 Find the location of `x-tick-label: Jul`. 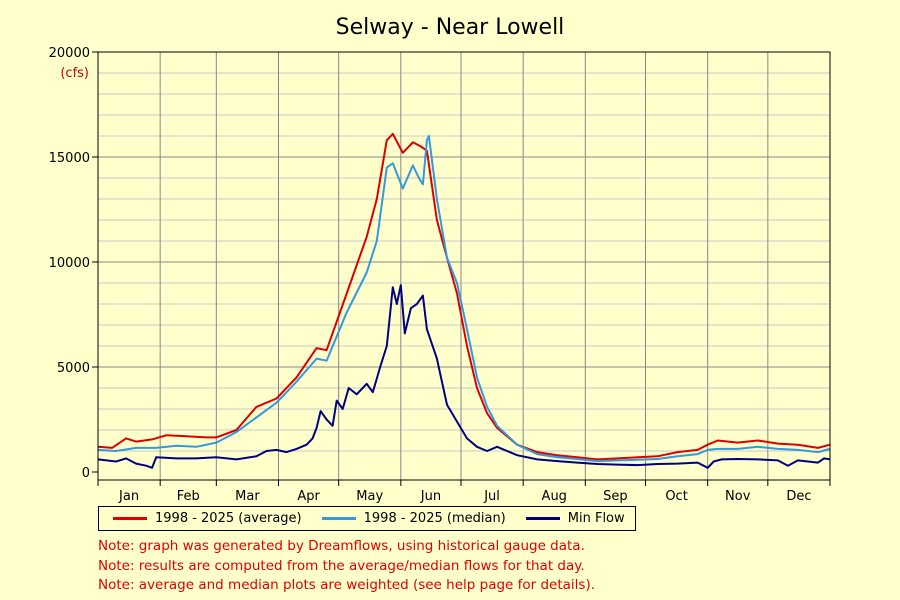

x-tick-label: Jul is located at coordinates (491, 496).